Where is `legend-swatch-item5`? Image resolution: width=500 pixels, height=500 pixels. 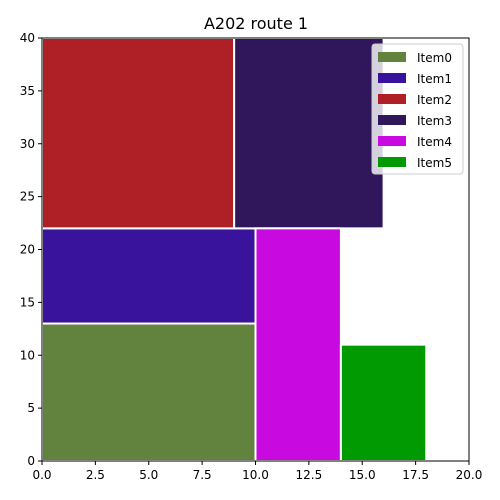
legend-swatch-item5 is located at coordinates (392, 162).